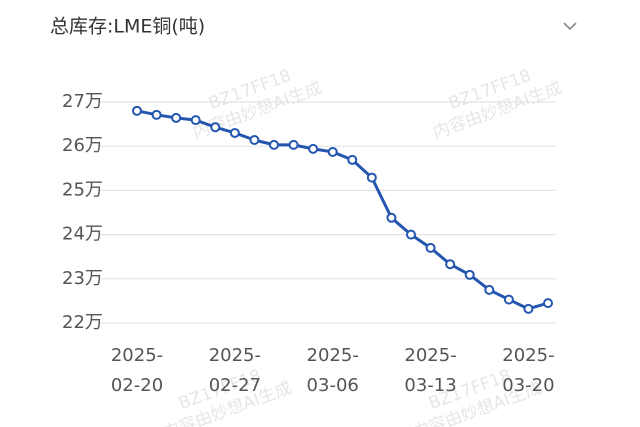 This screenshot has width=640, height=427. What do you see at coordinates (137, 385) in the screenshot?
I see `x-tick-label-line: 02-20` at bounding box center [137, 385].